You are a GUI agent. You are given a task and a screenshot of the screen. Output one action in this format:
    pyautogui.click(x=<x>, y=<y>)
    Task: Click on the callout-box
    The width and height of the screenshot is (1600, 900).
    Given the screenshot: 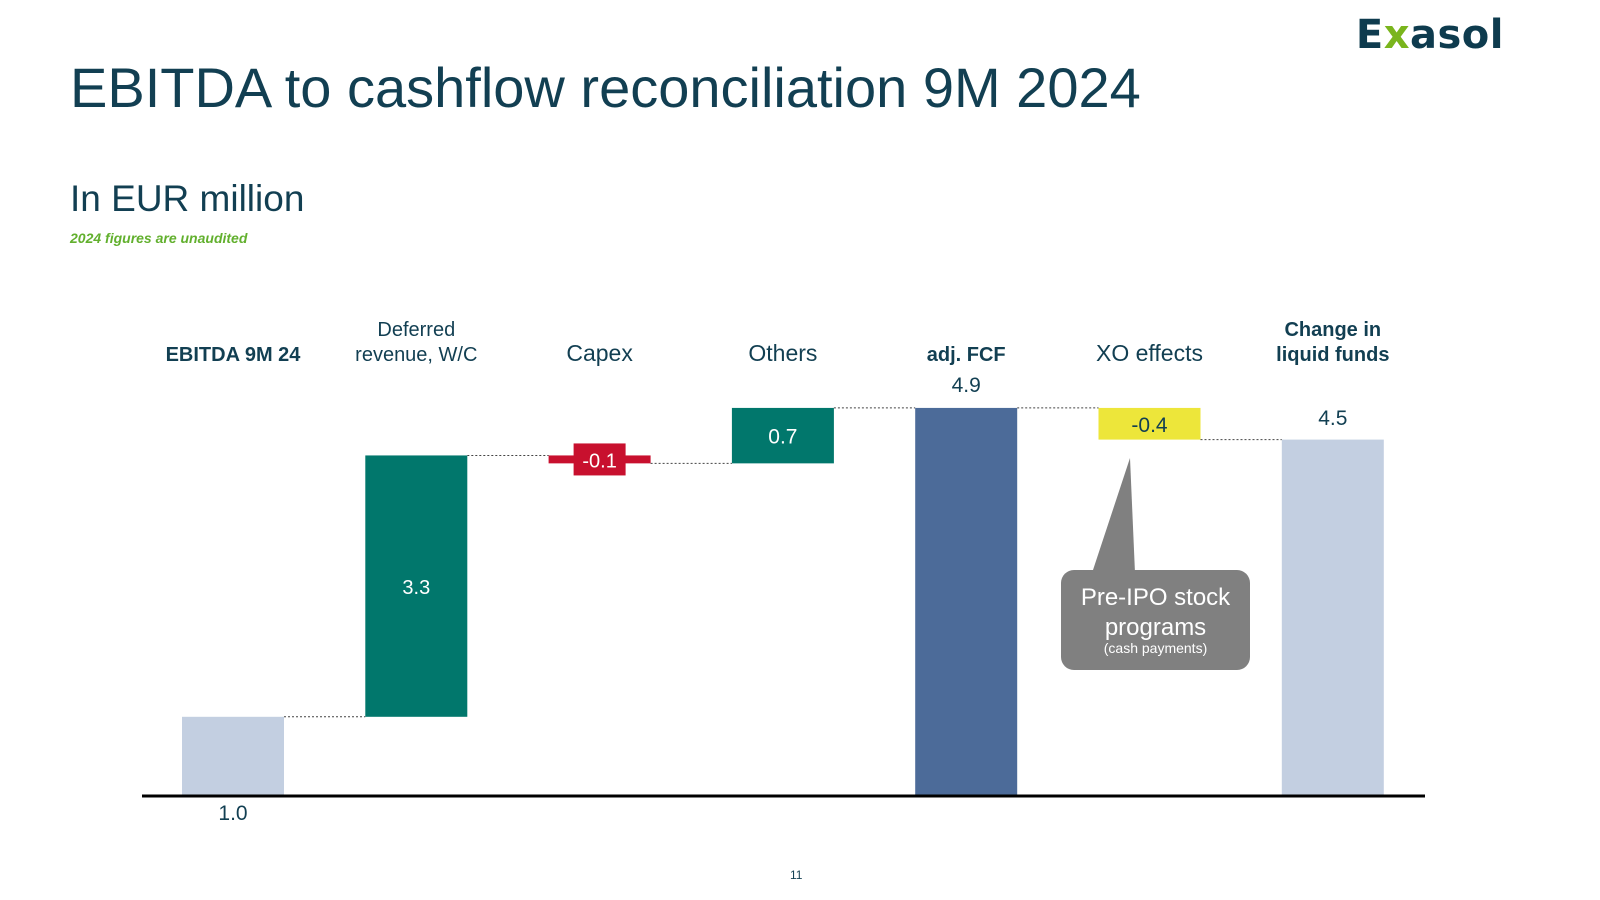 What is the action you would take?
    pyautogui.click(x=1155, y=620)
    